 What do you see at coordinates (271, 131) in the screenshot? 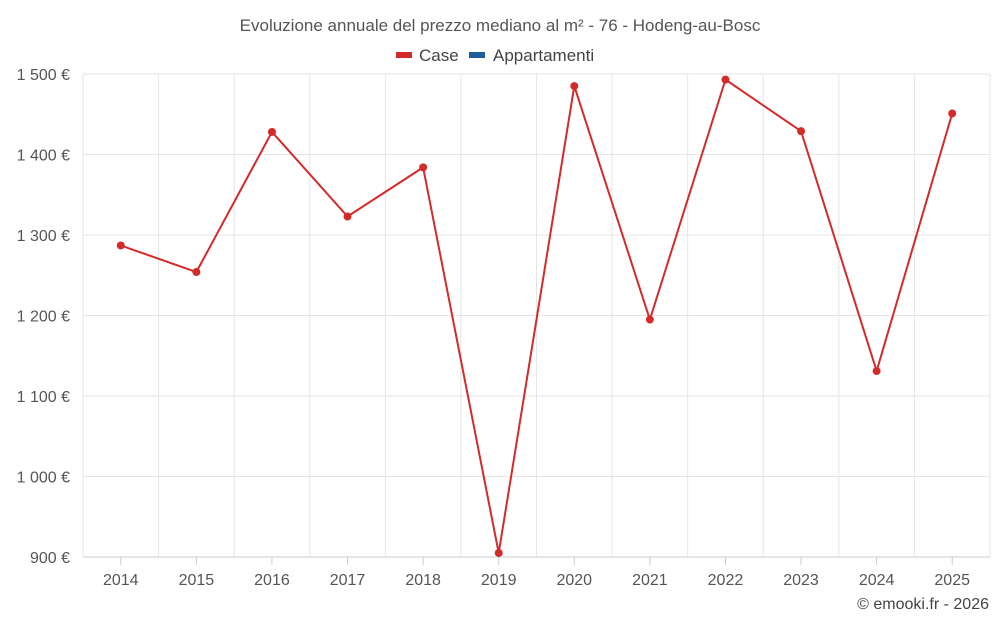
I see `data-point-case-2016` at bounding box center [271, 131].